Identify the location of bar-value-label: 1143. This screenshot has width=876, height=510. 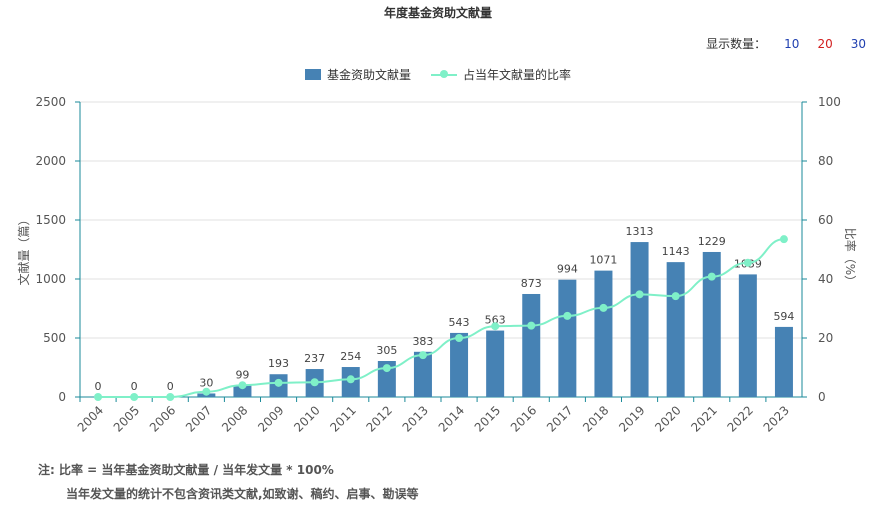
(676, 251).